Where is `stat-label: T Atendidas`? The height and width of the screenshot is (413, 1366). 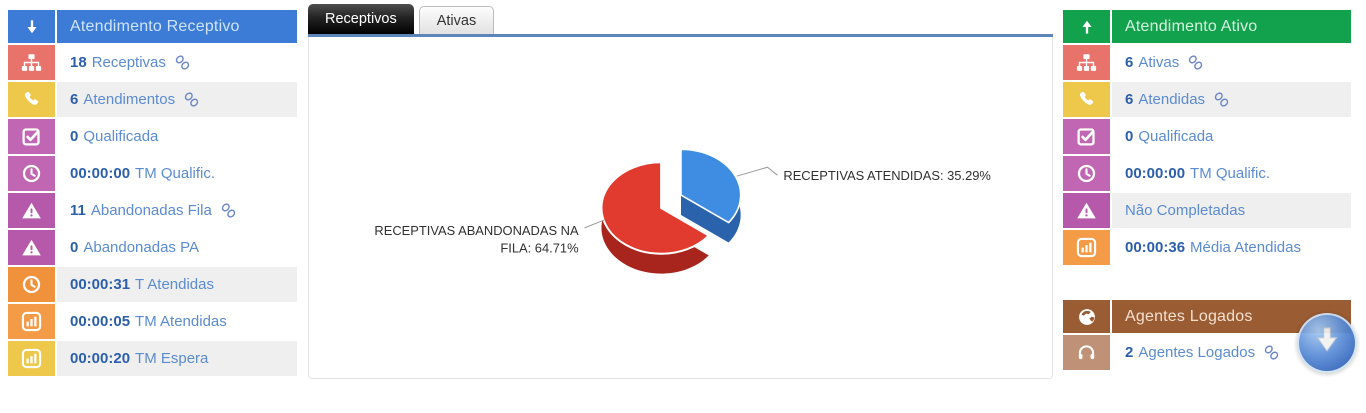
stat-label: T Atendidas is located at coordinates (174, 284).